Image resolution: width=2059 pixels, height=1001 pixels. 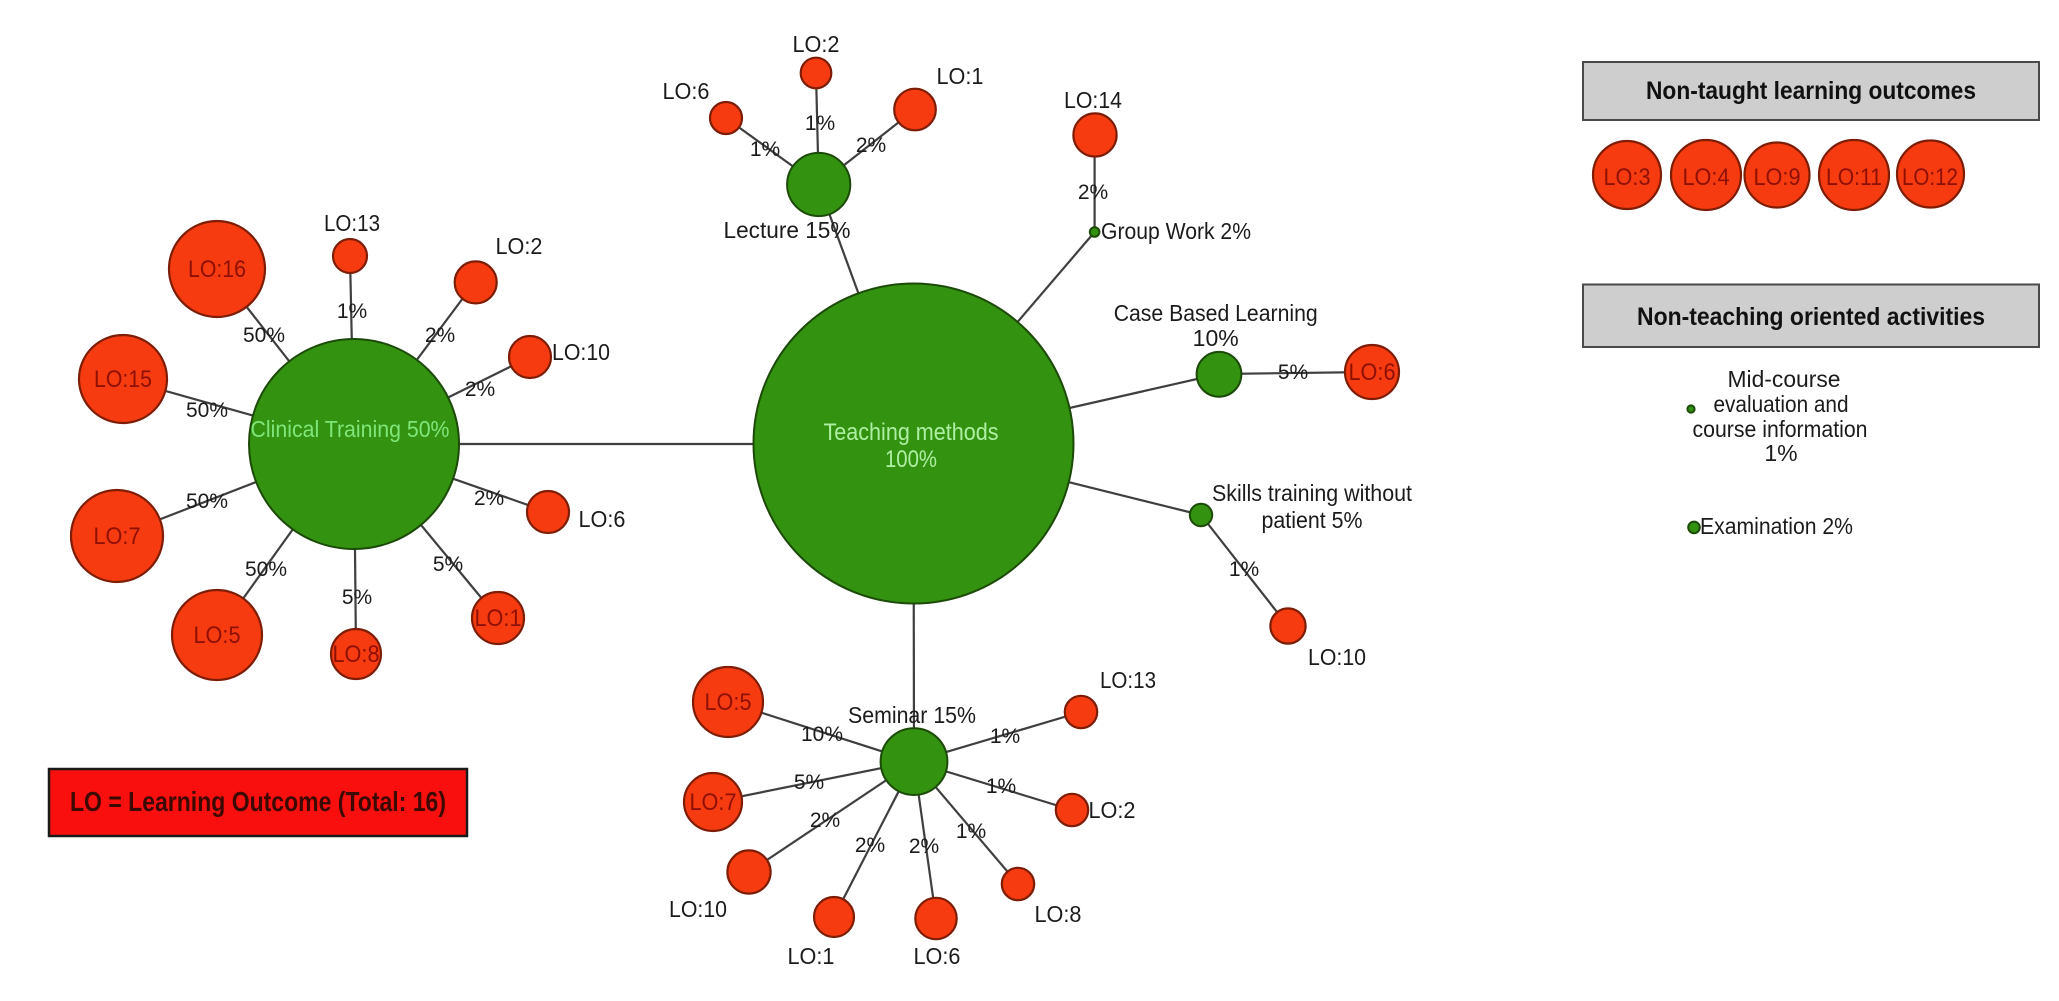 I want to click on svg-text: LO:11, so click(x=1854, y=177).